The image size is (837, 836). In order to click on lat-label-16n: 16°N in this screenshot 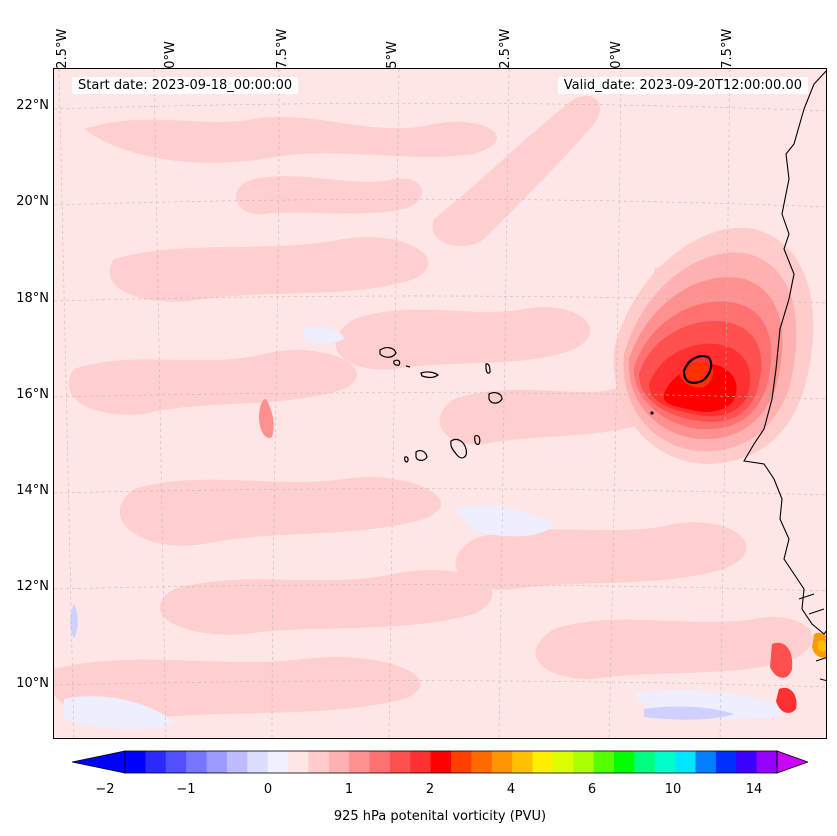, I will do `click(32, 394)`.